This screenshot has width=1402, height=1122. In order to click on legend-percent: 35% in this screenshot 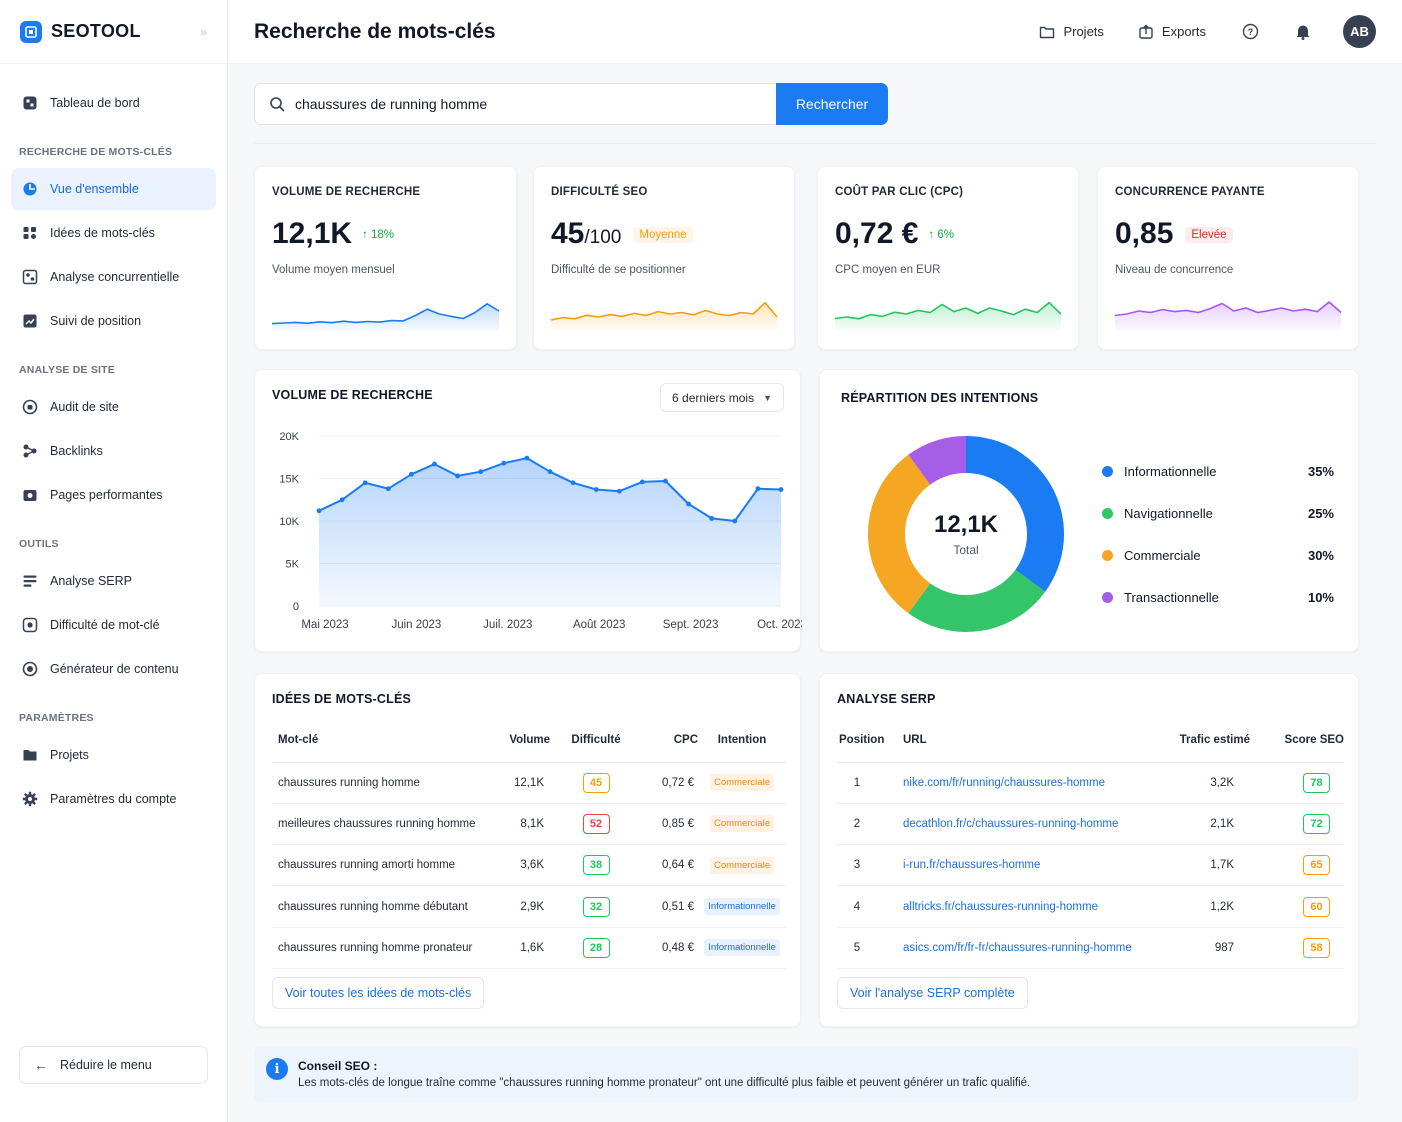, I will do `click(1320, 471)`.